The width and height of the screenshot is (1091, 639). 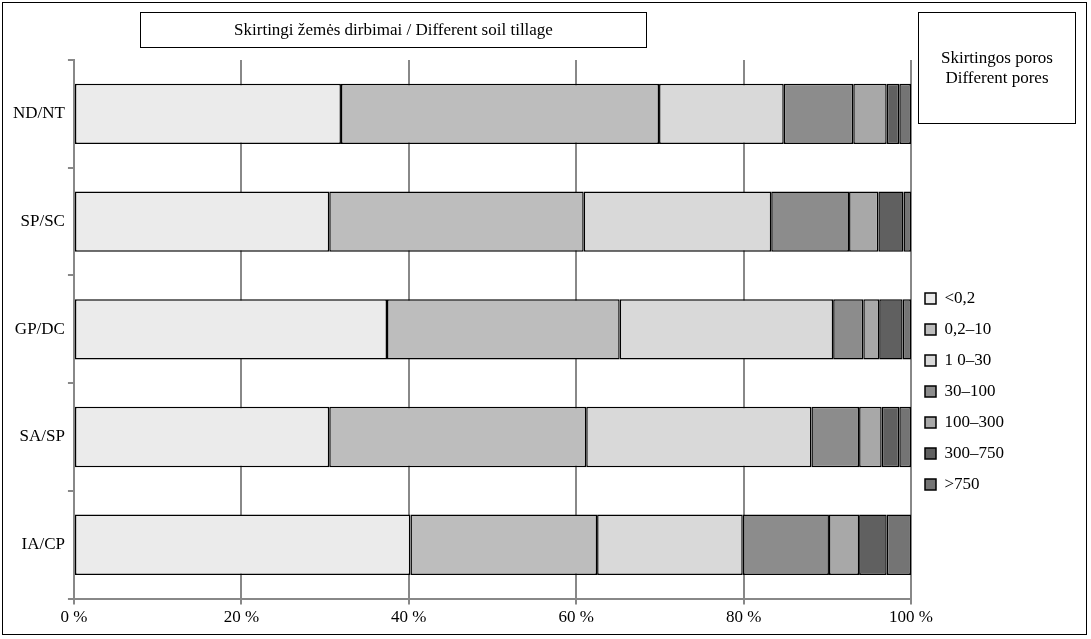 What do you see at coordinates (743, 617) in the screenshot?
I see `x-tick-label: 80 %` at bounding box center [743, 617].